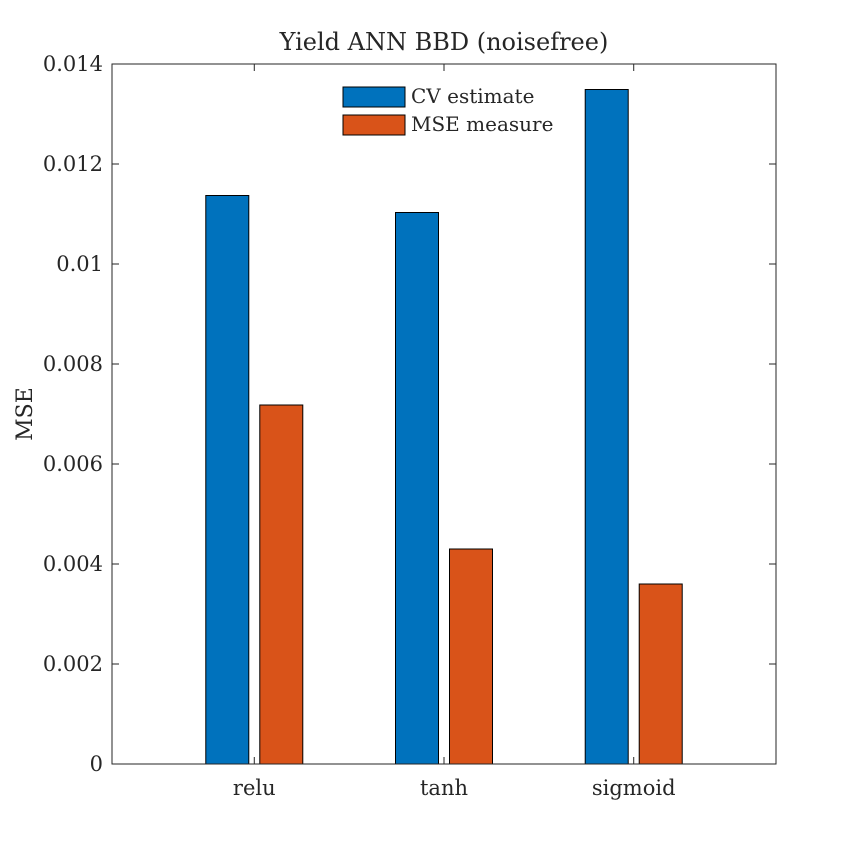 Image resolution: width=859 pixels, height=859 pixels. Describe the element at coordinates (444, 788) in the screenshot. I see `x-tick-label: tanh` at that location.